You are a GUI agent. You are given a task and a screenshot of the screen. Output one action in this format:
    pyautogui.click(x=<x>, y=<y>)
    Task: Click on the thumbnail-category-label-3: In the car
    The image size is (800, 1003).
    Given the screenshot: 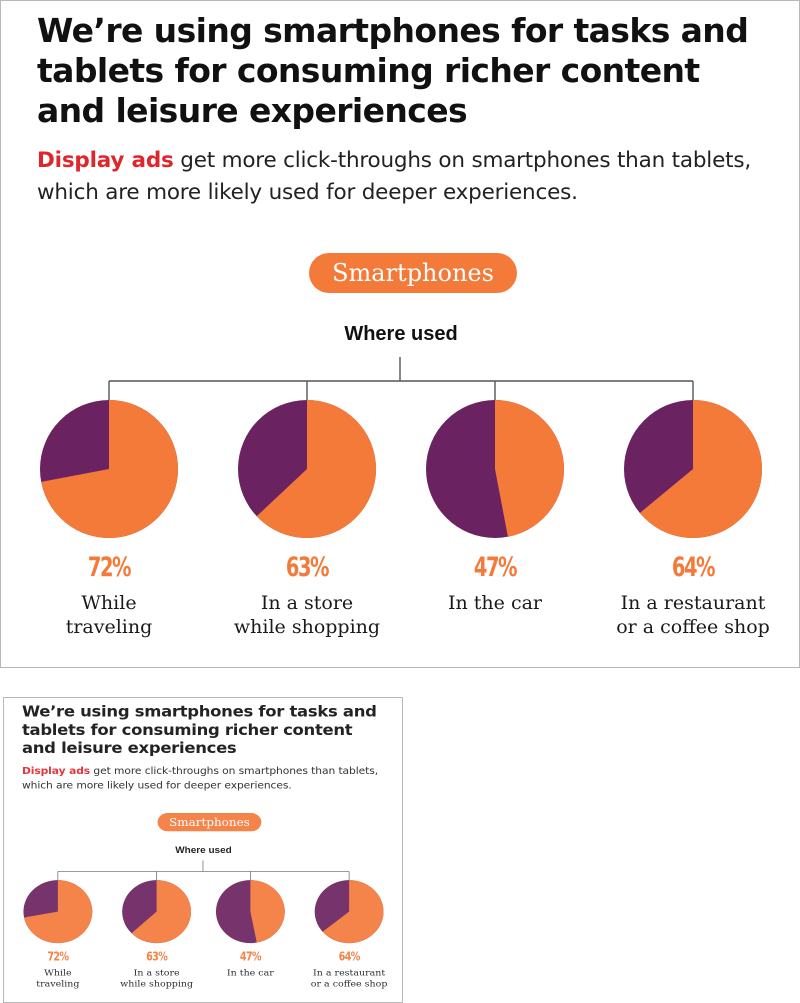 What is the action you would take?
    pyautogui.click(x=250, y=972)
    